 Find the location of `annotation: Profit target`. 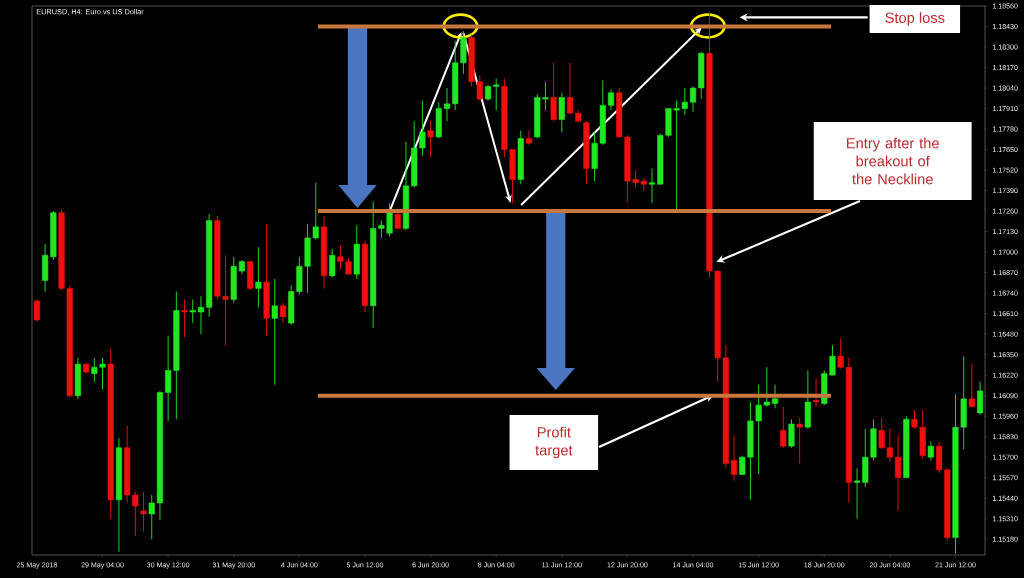

annotation: Profit target is located at coordinates (554, 442).